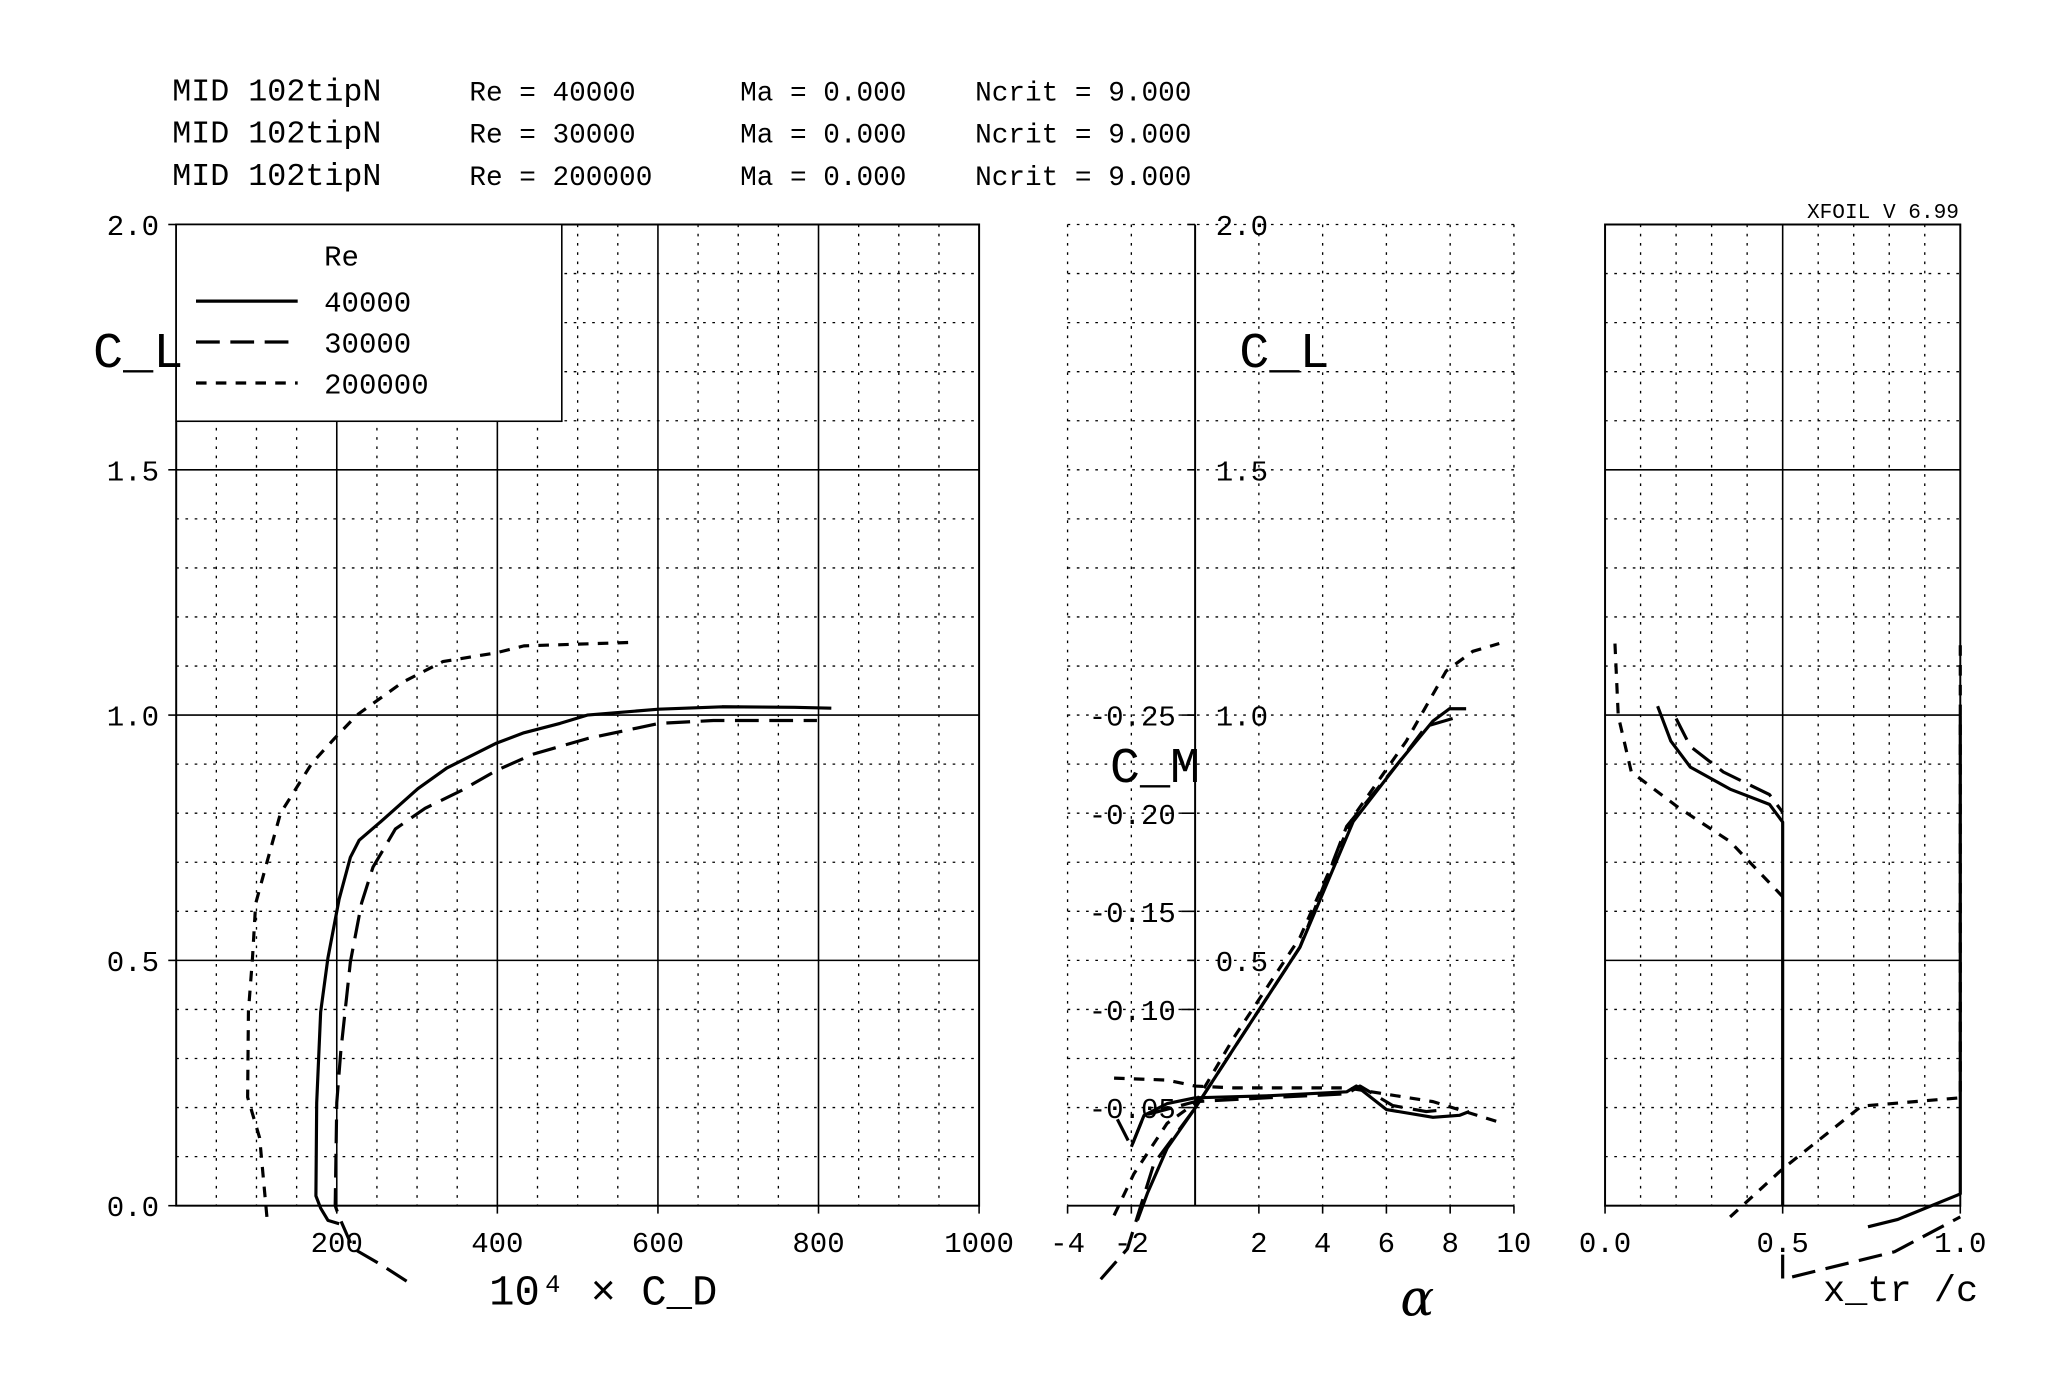 The width and height of the screenshot is (2048, 1380). What do you see at coordinates (552, 93) in the screenshot?
I see `header-re-1: Re = 40000` at bounding box center [552, 93].